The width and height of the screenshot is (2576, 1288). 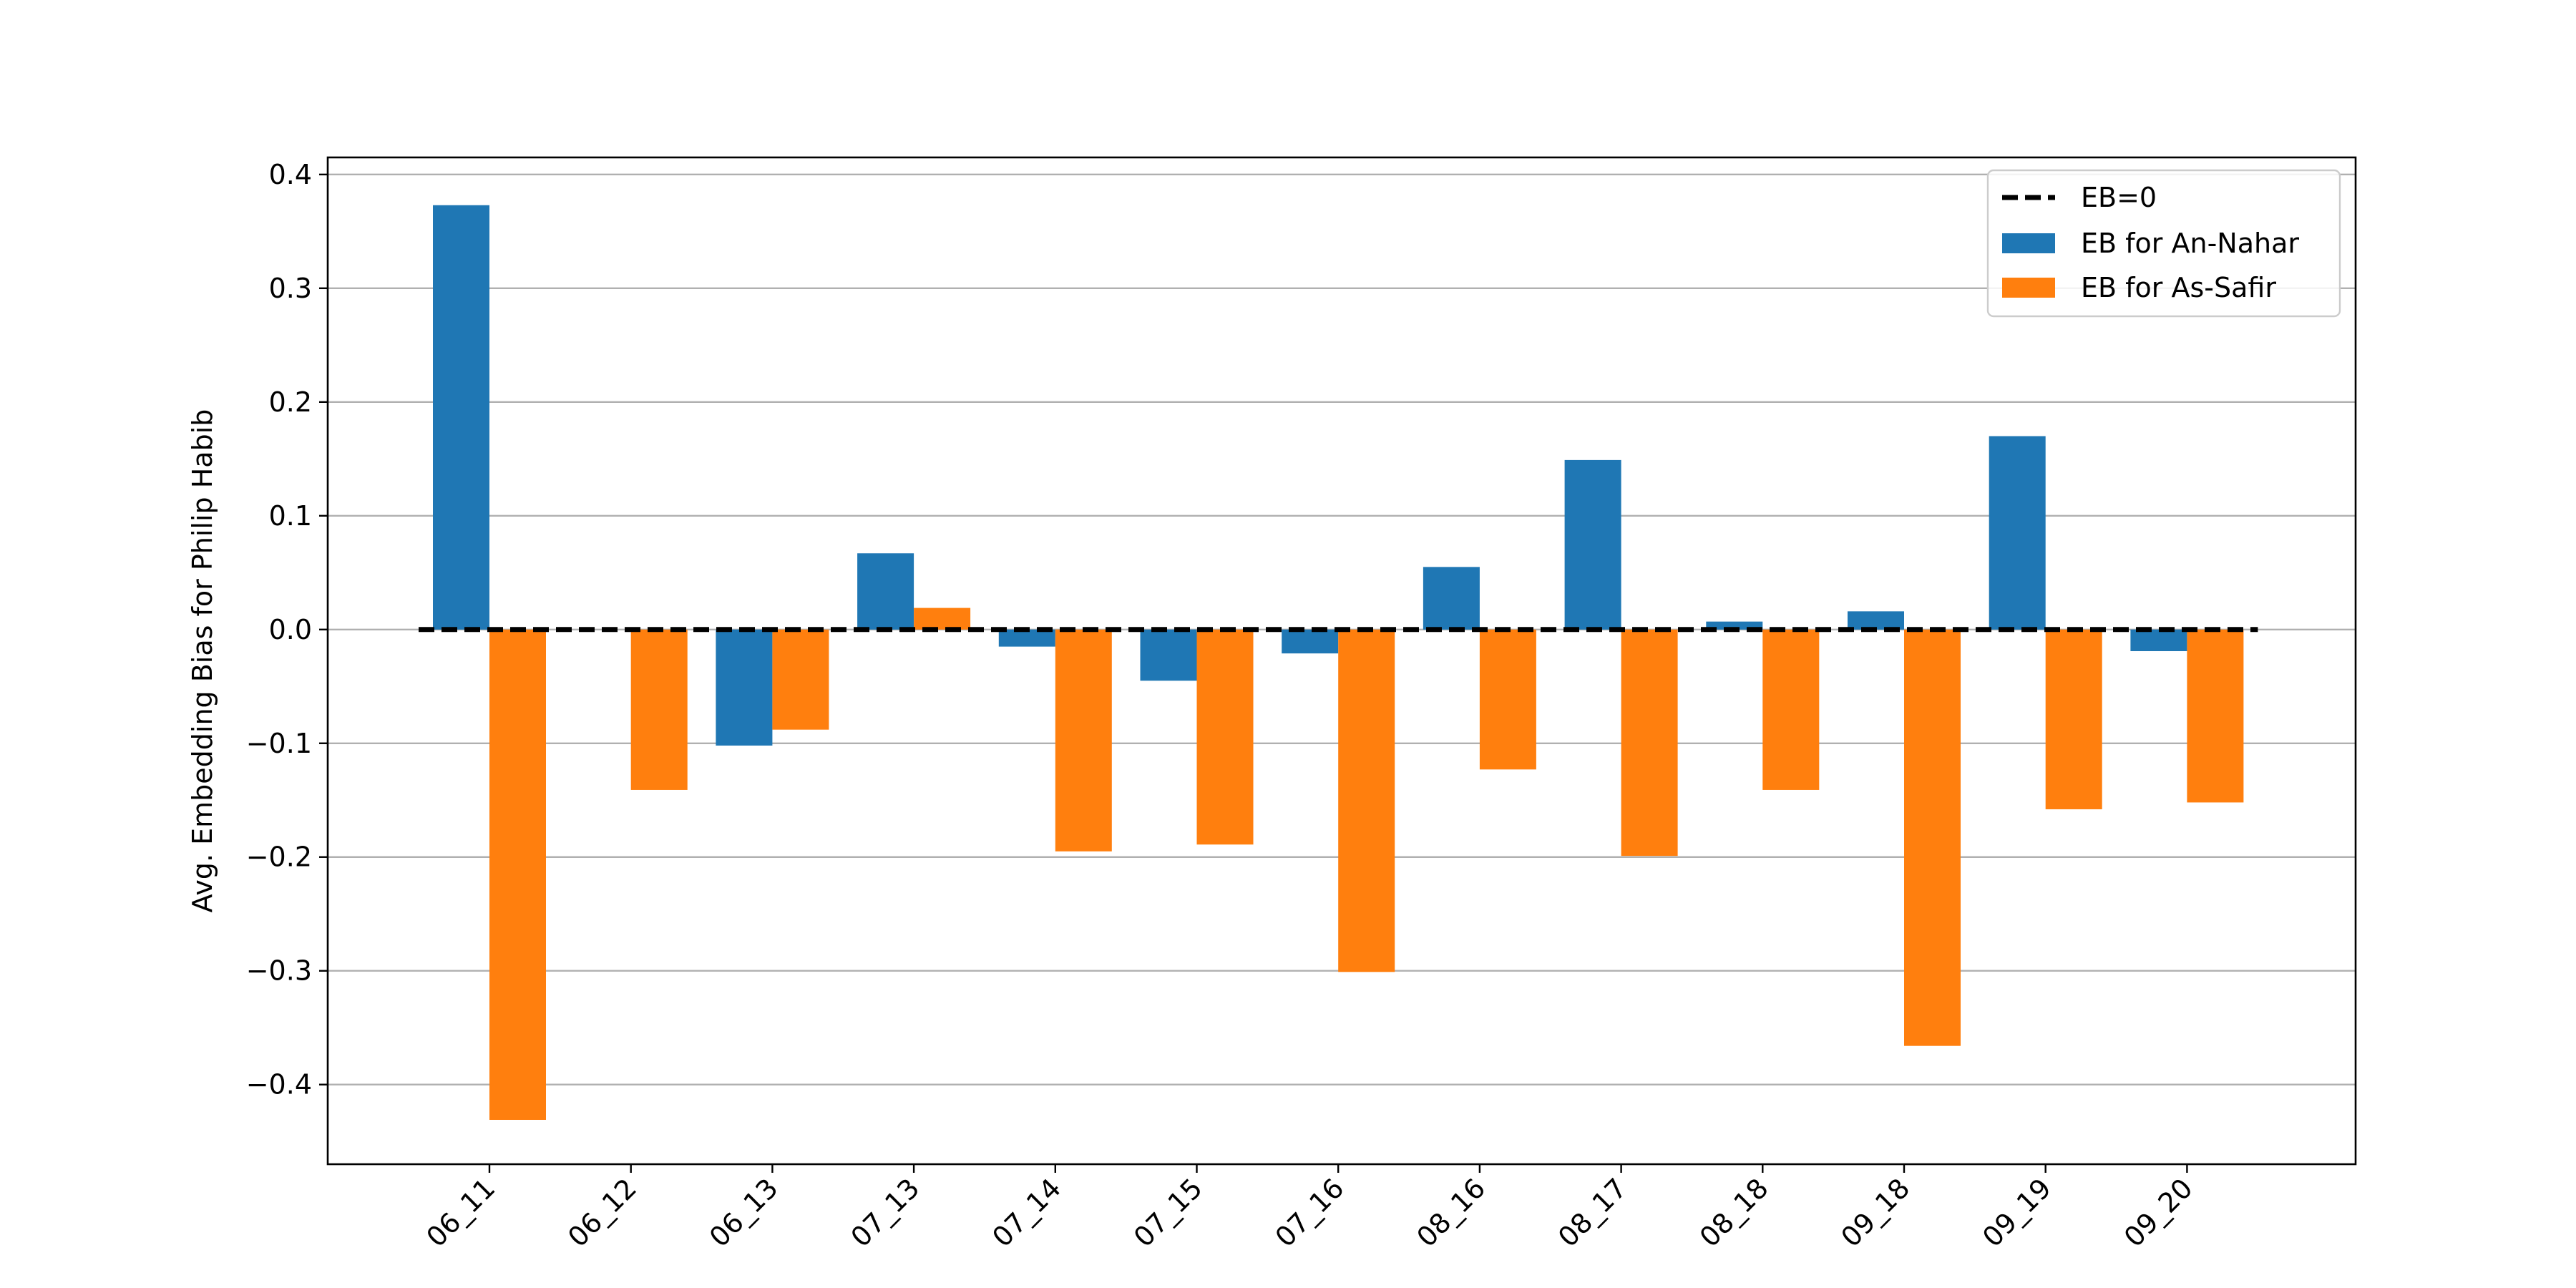 I want to click on legend-swatch-an-nahar, so click(x=2028, y=243).